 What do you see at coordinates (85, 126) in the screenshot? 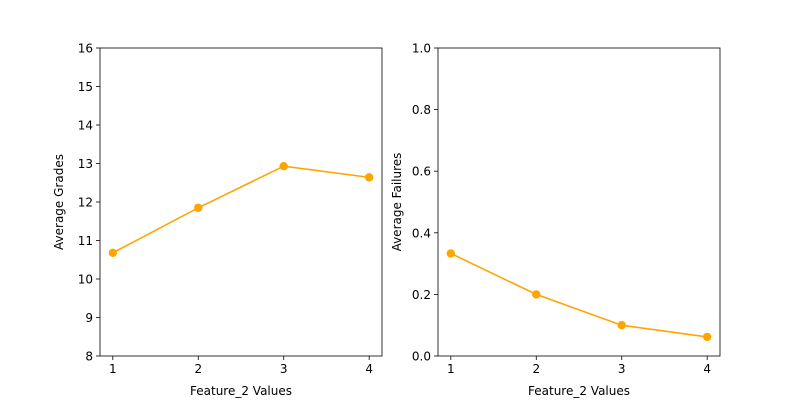
I see `y-tick-label: 14` at bounding box center [85, 126].